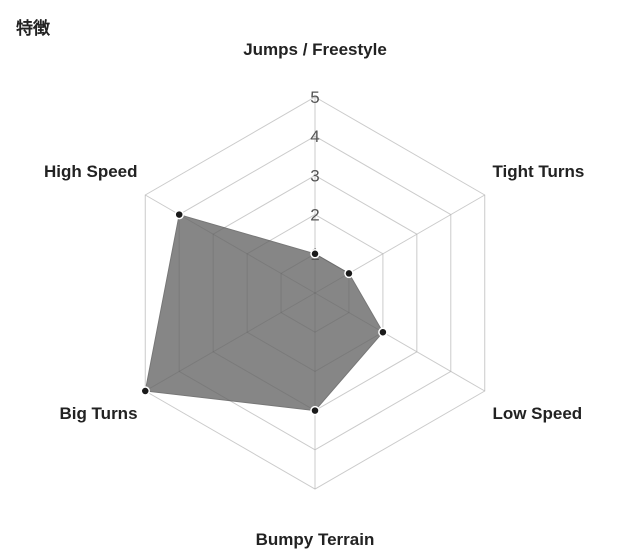 The image size is (640, 550). What do you see at coordinates (98, 413) in the screenshot?
I see `axis-label: Big Turns` at bounding box center [98, 413].